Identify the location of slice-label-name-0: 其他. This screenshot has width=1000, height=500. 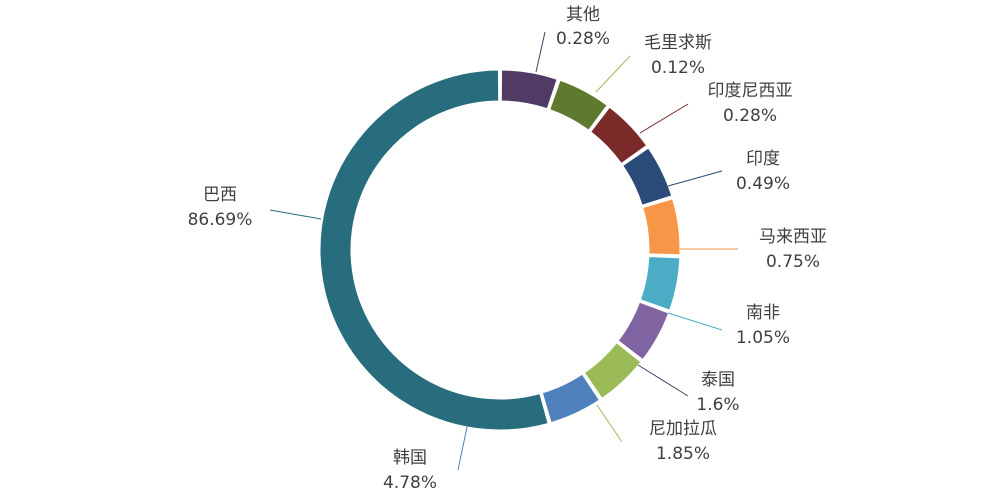
(583, 15).